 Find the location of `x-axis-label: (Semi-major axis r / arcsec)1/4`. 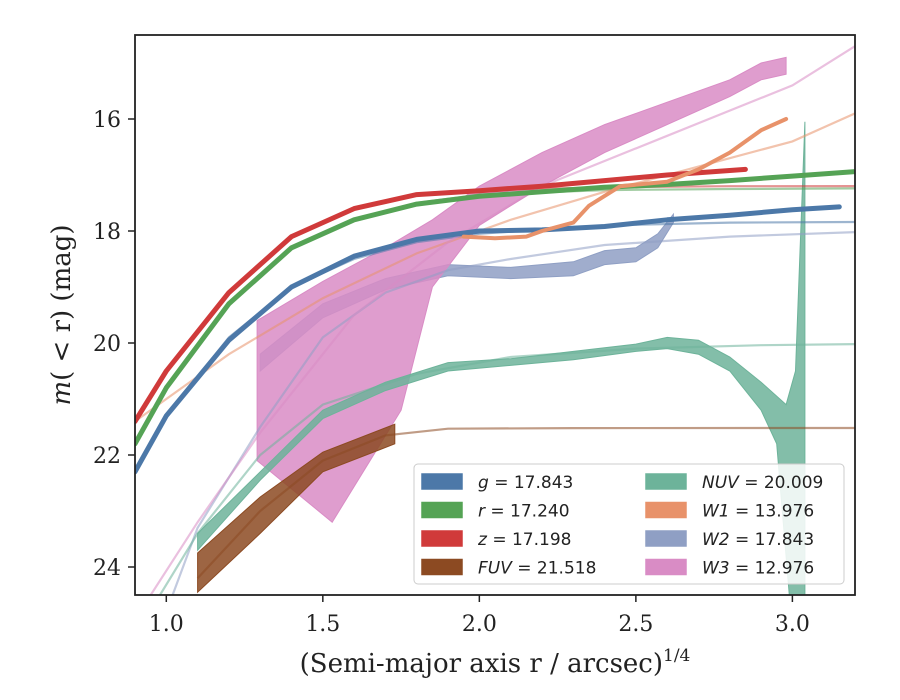

x-axis-label: (Semi-major axis r / arcsec)1/4 is located at coordinates (495, 662).